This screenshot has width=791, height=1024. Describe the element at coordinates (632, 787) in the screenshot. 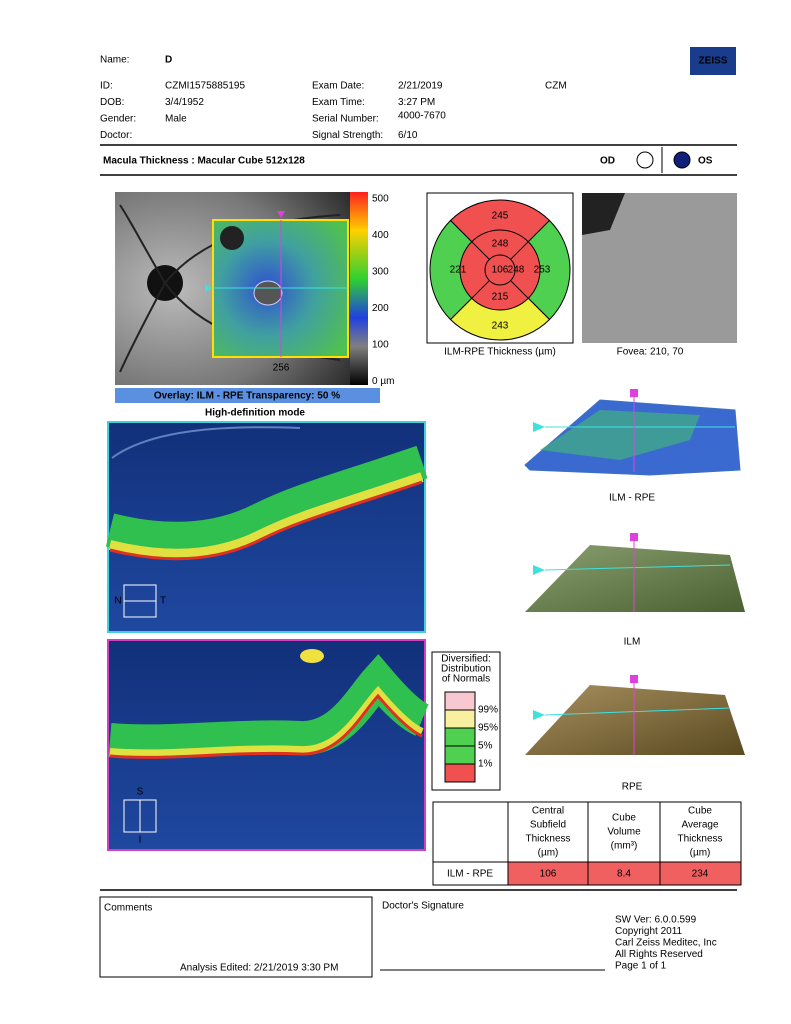

I see `surface-label: RPE` at that location.